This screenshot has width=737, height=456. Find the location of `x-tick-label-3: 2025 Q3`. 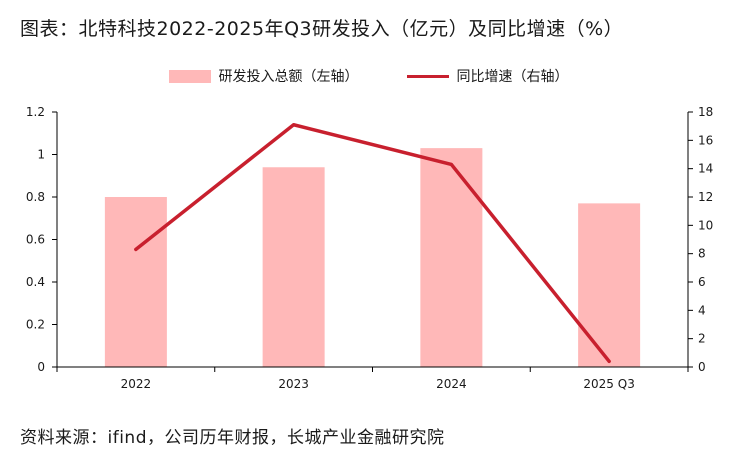

x-tick-label-3: 2025 Q3 is located at coordinates (608, 384).